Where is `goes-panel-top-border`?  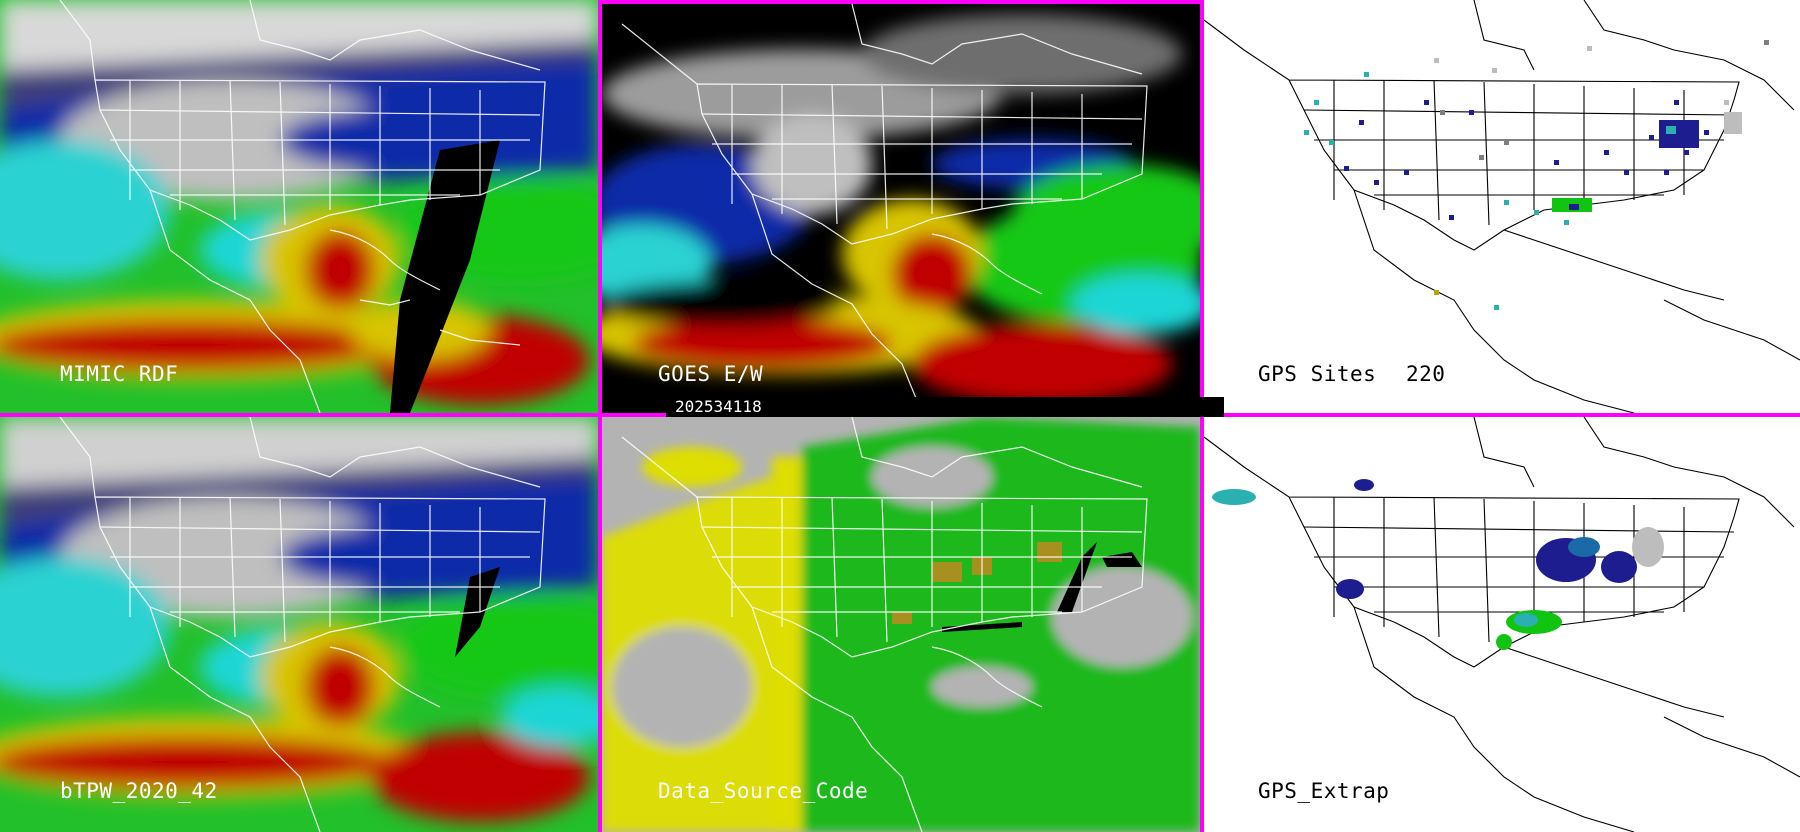 goes-panel-top-border is located at coordinates (901, 2).